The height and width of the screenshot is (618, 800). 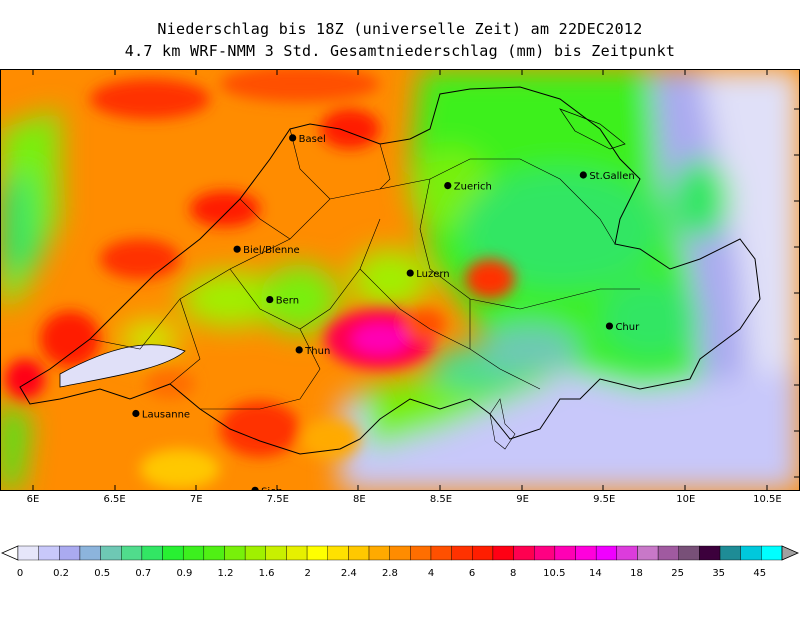 I want to click on colorbar-label: 2.4, so click(x=348, y=573).